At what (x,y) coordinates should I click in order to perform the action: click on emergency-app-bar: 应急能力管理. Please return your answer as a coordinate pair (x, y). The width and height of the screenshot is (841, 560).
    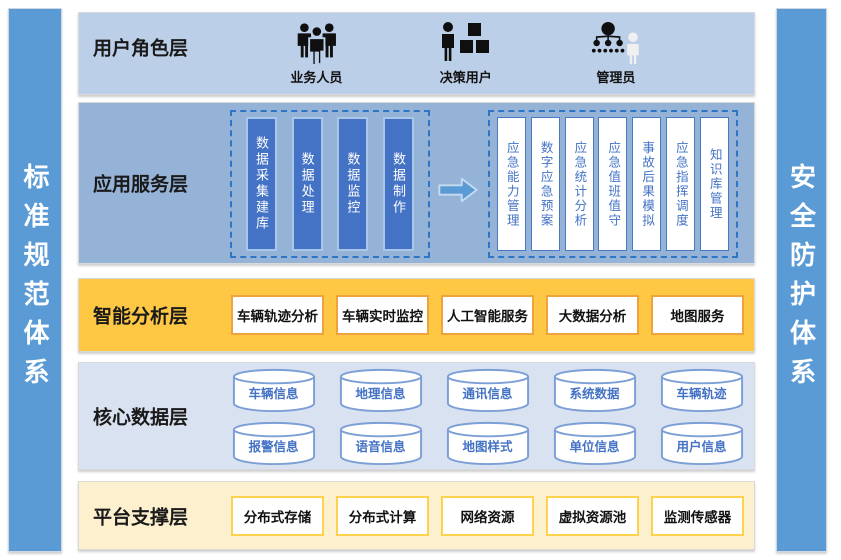
    Looking at the image, I should click on (511, 184).